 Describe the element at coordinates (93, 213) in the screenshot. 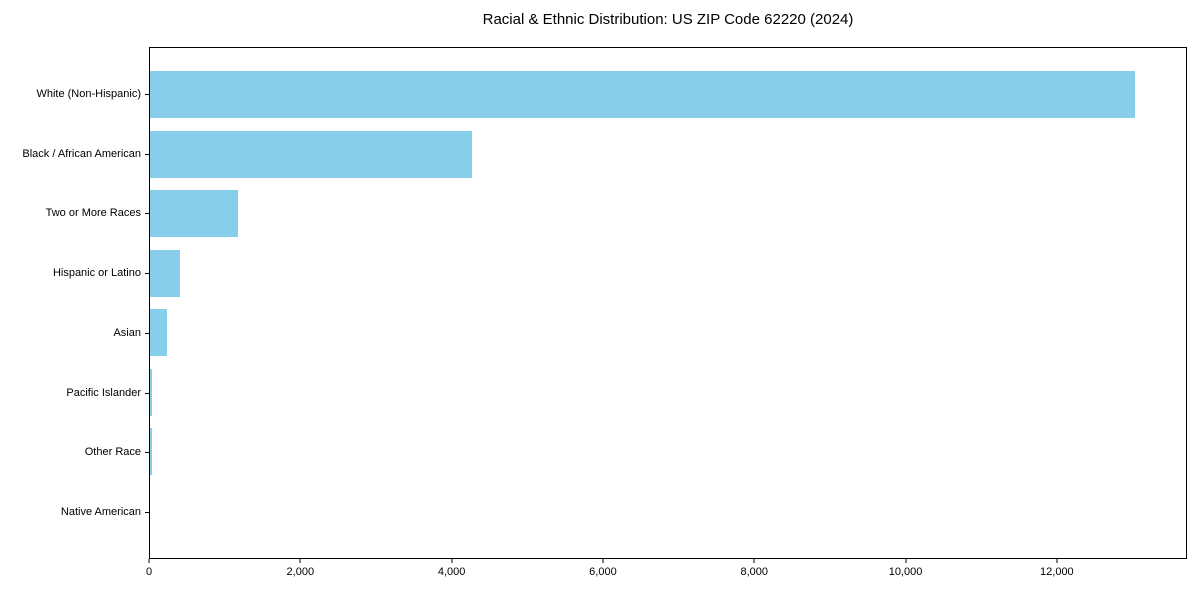

I see `y-axis-category-label: Two or More Races` at that location.